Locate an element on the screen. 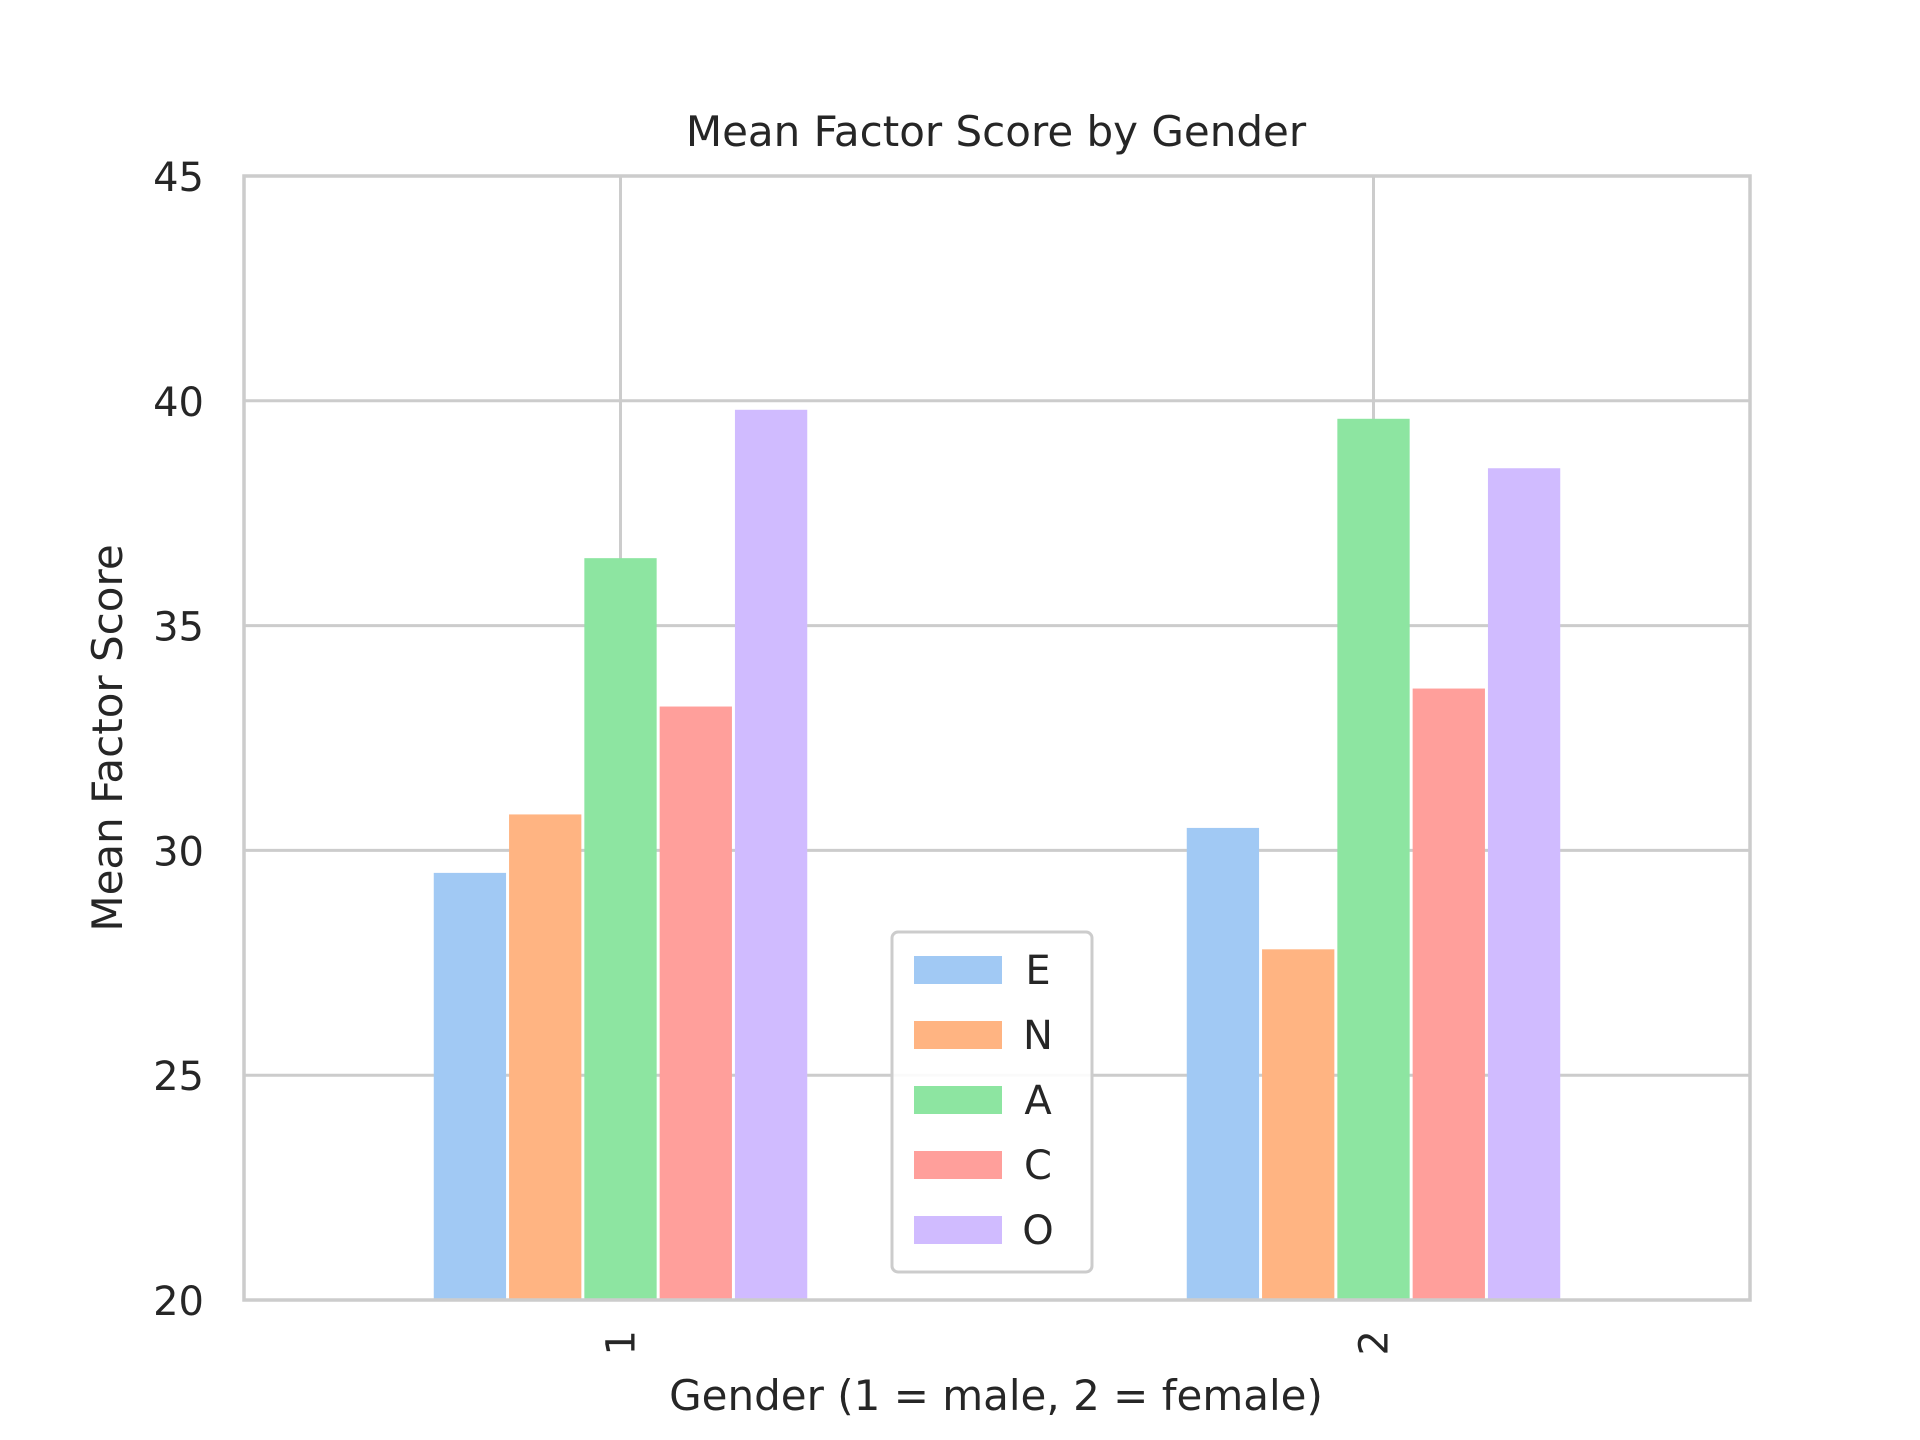  legend-swatch-A is located at coordinates (958, 1100).